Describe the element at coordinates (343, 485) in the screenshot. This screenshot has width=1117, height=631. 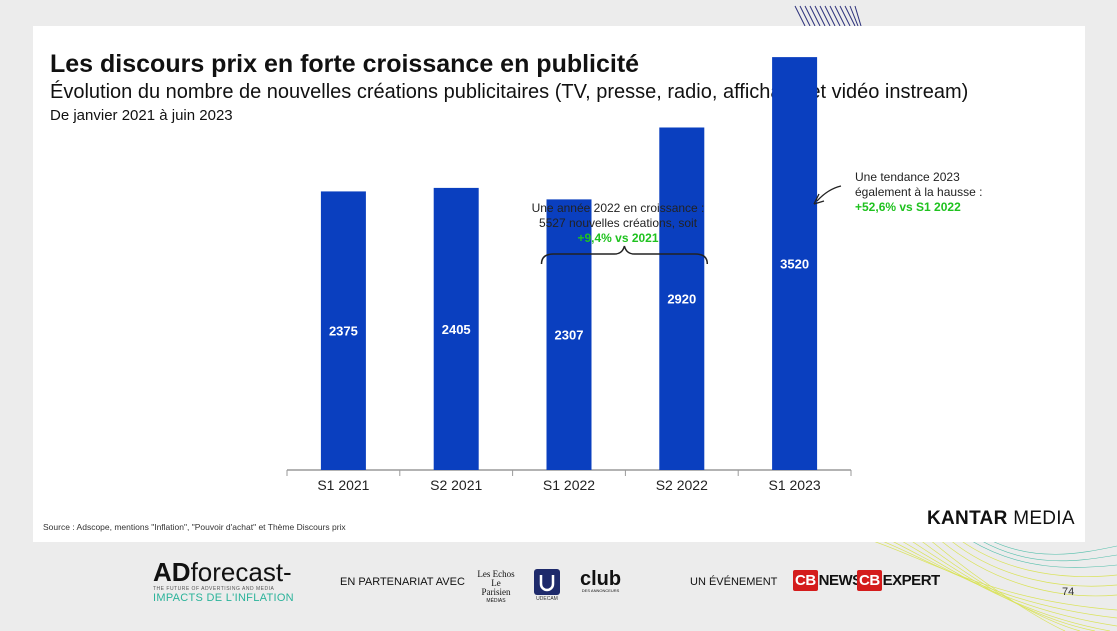
I see `x-tick-label: S1 2021` at that location.